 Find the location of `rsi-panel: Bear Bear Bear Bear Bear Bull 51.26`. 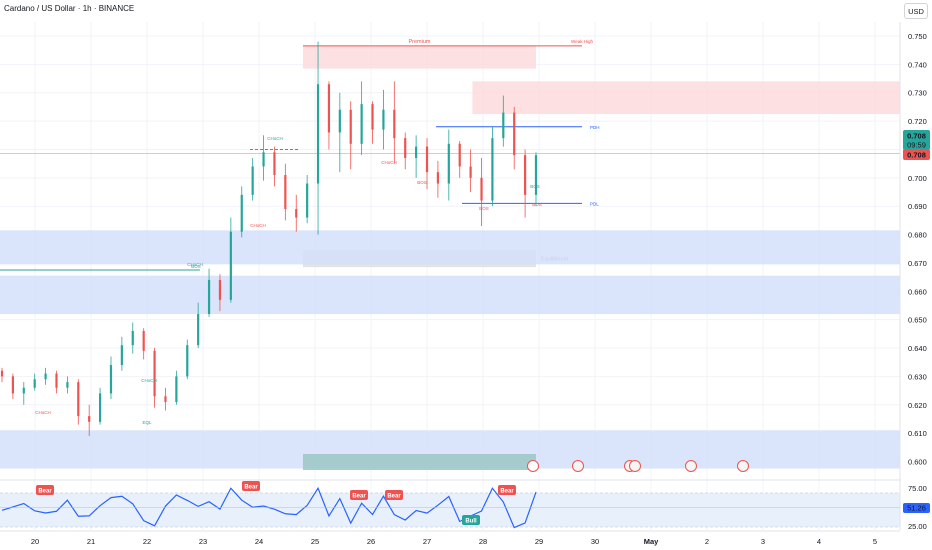

rsi-panel: Bear Bear Bear Bear Bear Bull 51.26 is located at coordinates (465, 504).